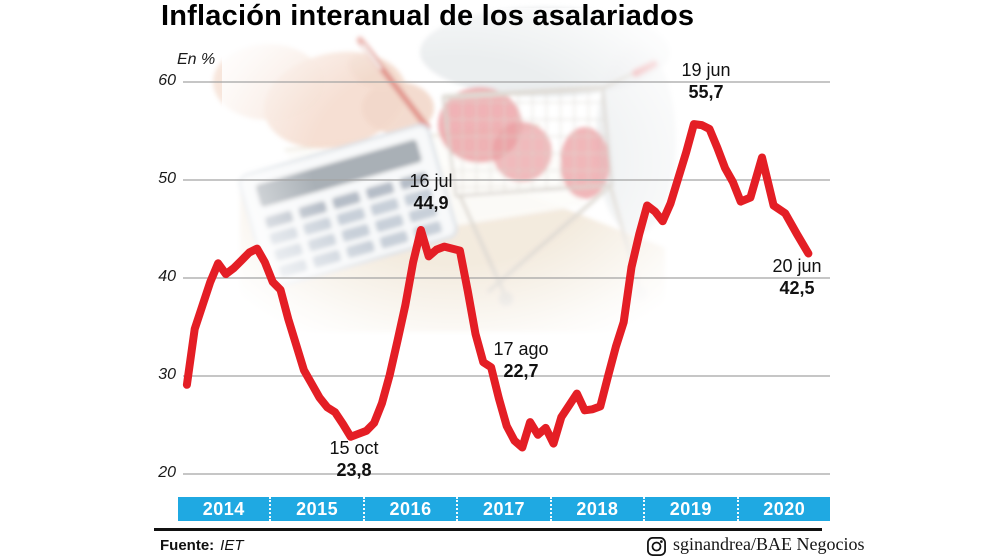 The image size is (992, 558). Describe the element at coordinates (318, 509) in the screenshot. I see `year-label-2015: 2015` at that location.